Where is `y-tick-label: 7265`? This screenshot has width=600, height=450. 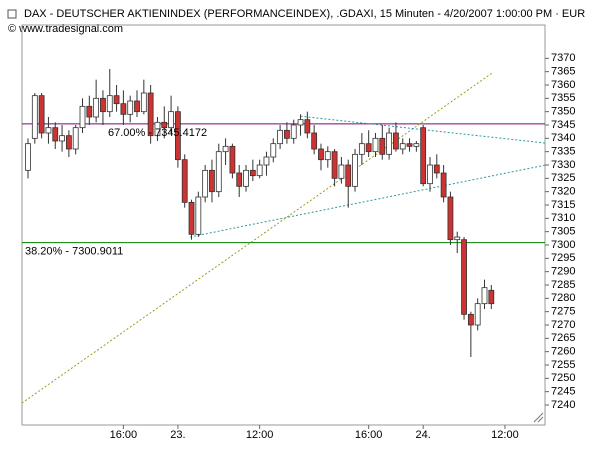 y-tick-label: 7265 is located at coordinates (563, 338).